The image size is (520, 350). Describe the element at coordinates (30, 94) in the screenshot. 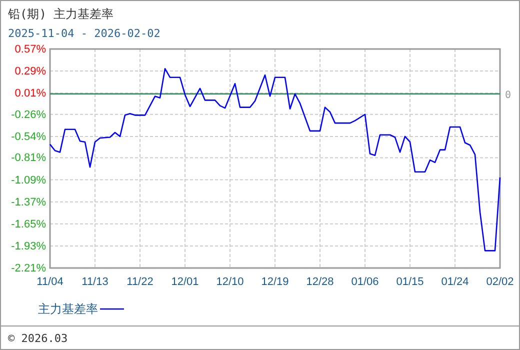

I see `y-tick-label: 0.01%` at that location.